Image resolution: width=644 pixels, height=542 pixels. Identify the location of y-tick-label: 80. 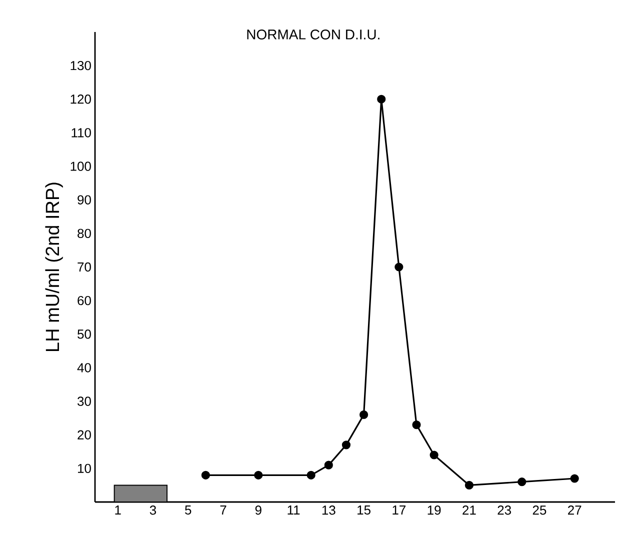
(84, 233).